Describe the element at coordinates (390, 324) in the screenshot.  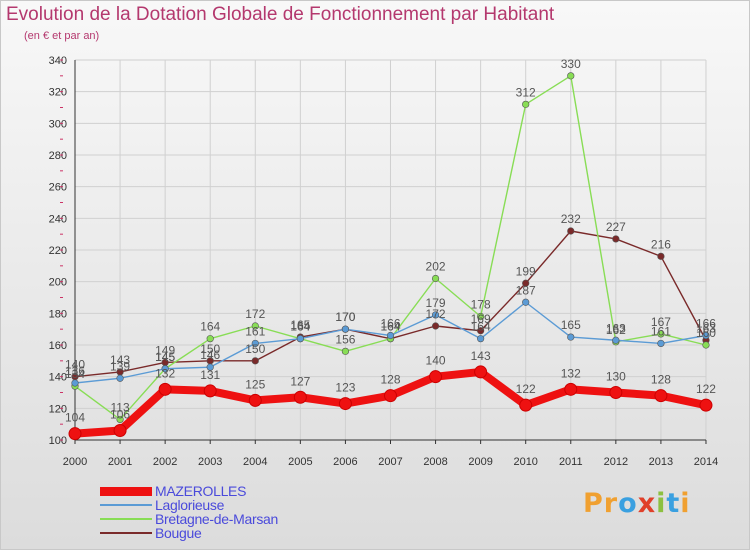
I see `data-label-laglorieuse: 166` at that location.